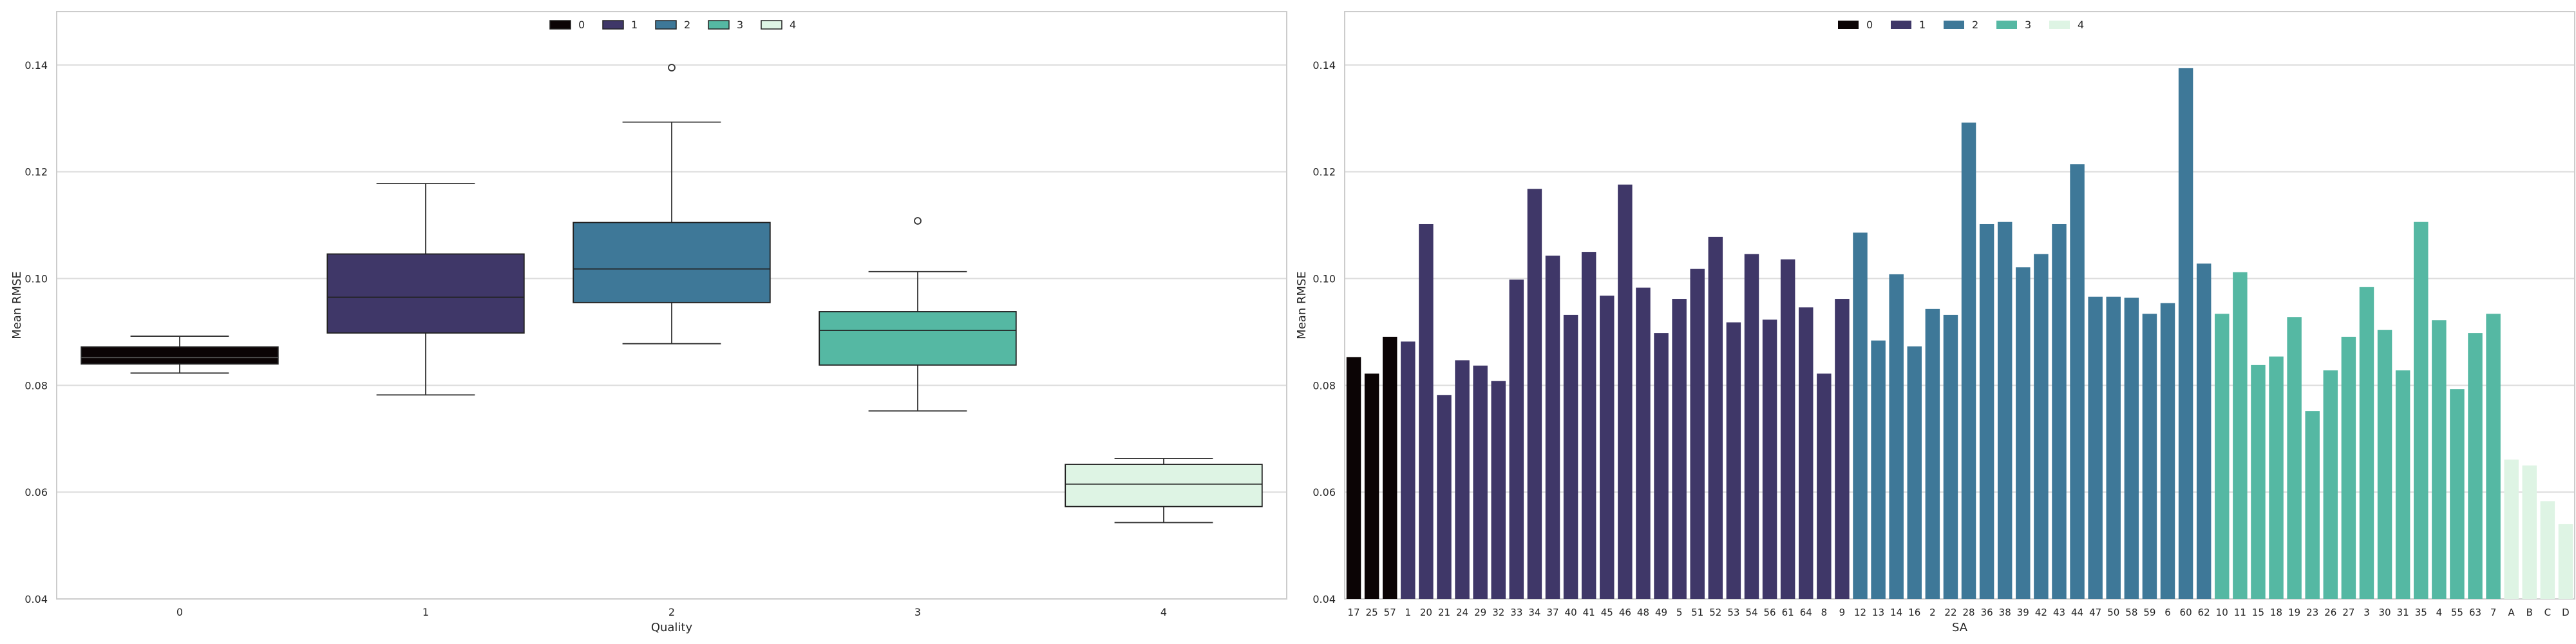 The width and height of the screenshot is (2576, 644). What do you see at coordinates (1552, 612) in the screenshot?
I see `x-tick-label: 37` at bounding box center [1552, 612].